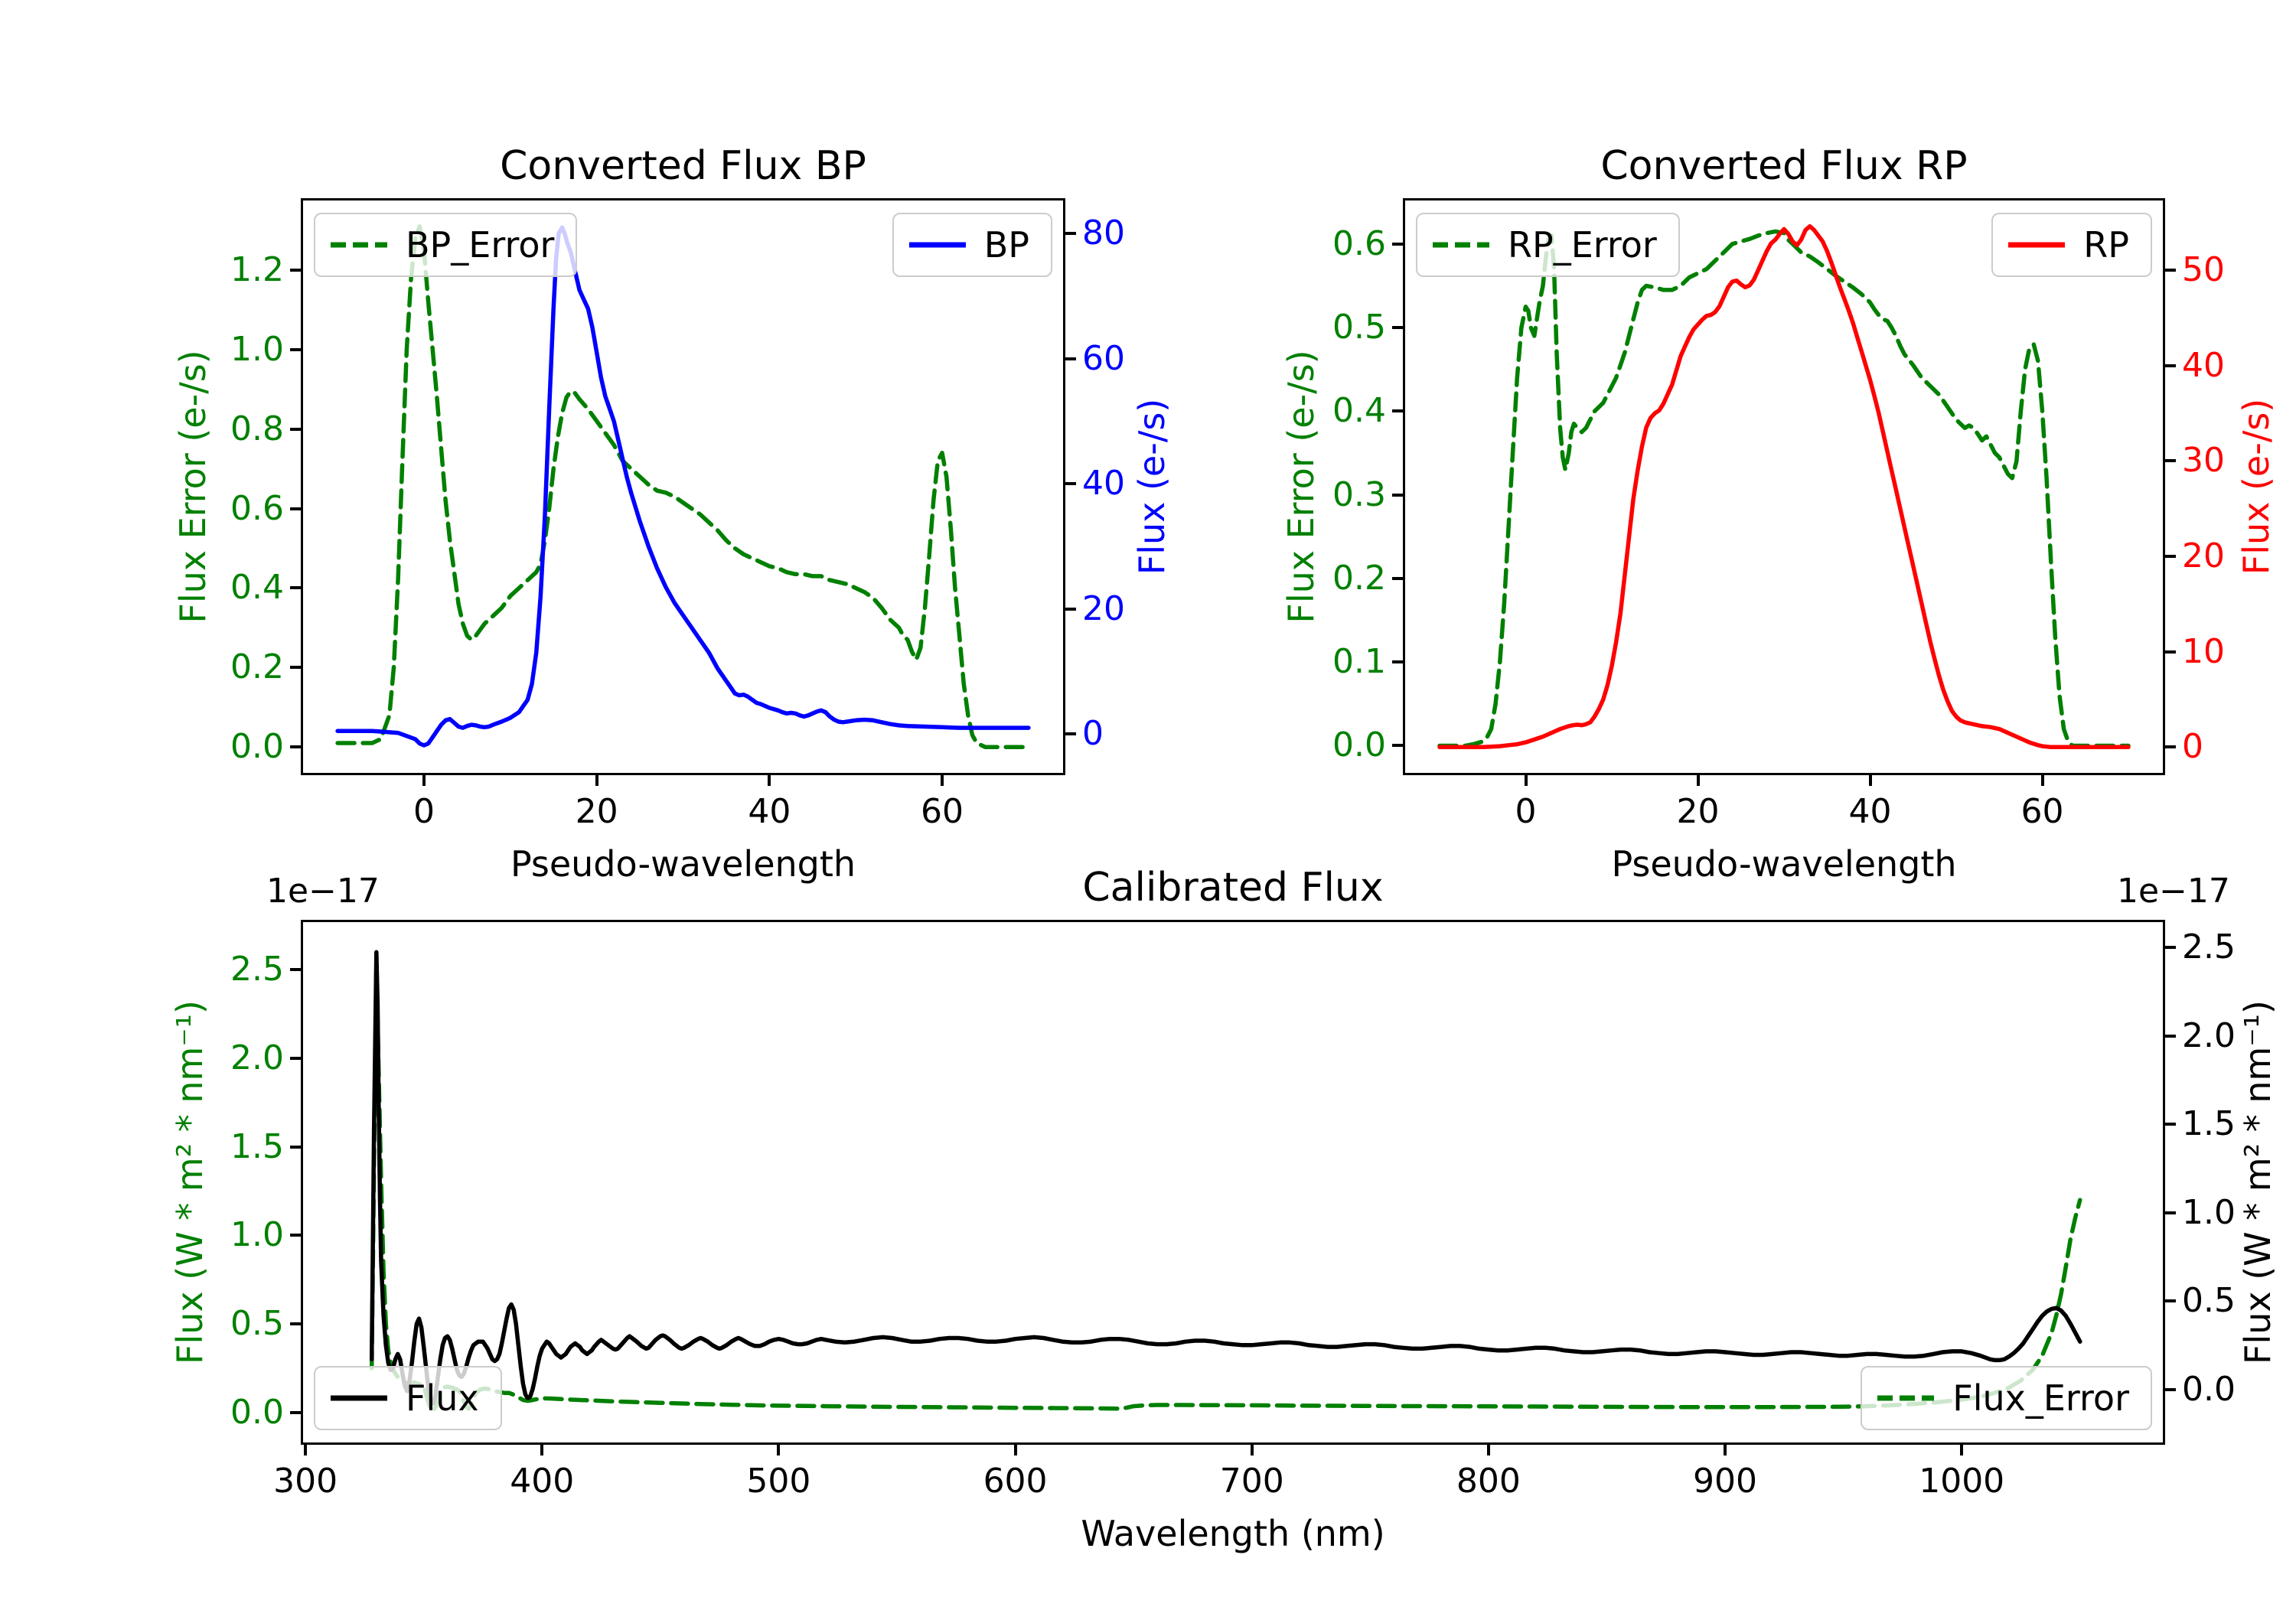 The height and width of the screenshot is (1607, 2296). I want to click on bp-yl-tick-label: 1.2, so click(257, 269).